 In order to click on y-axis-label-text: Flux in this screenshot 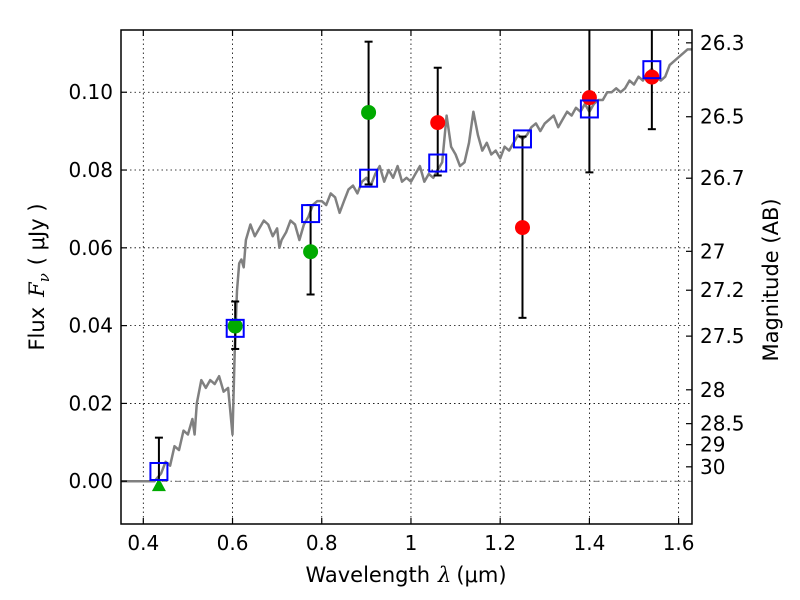, I will do `click(37, 329)`.